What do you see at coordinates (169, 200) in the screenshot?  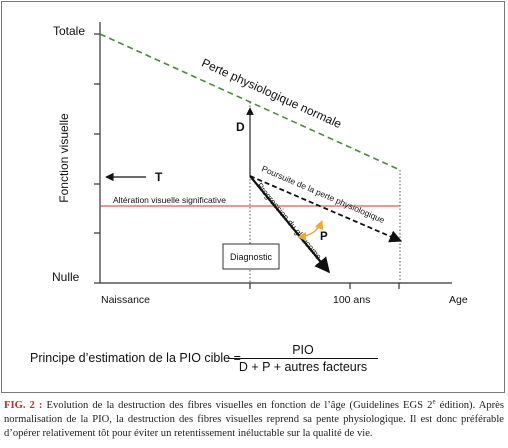 I see `threshold-label: Altération visuelle significative` at bounding box center [169, 200].